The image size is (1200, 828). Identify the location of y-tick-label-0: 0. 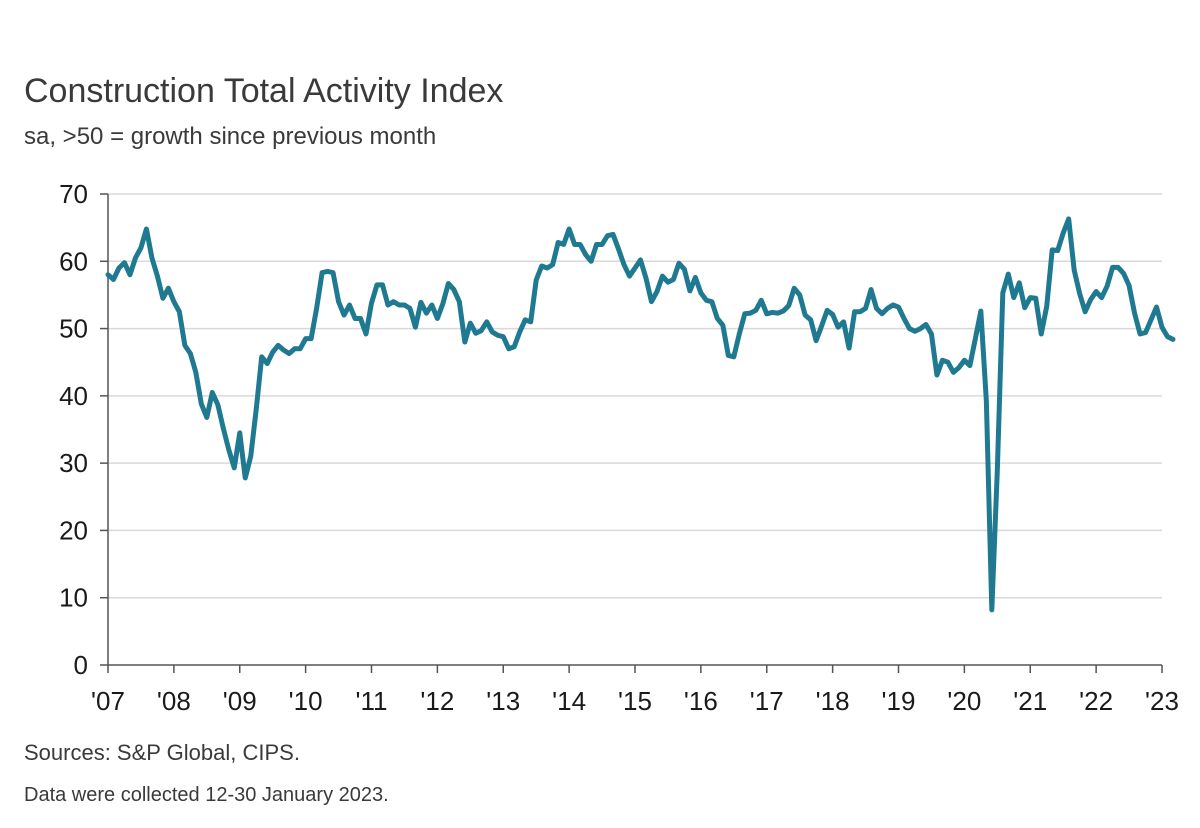
(81, 665).